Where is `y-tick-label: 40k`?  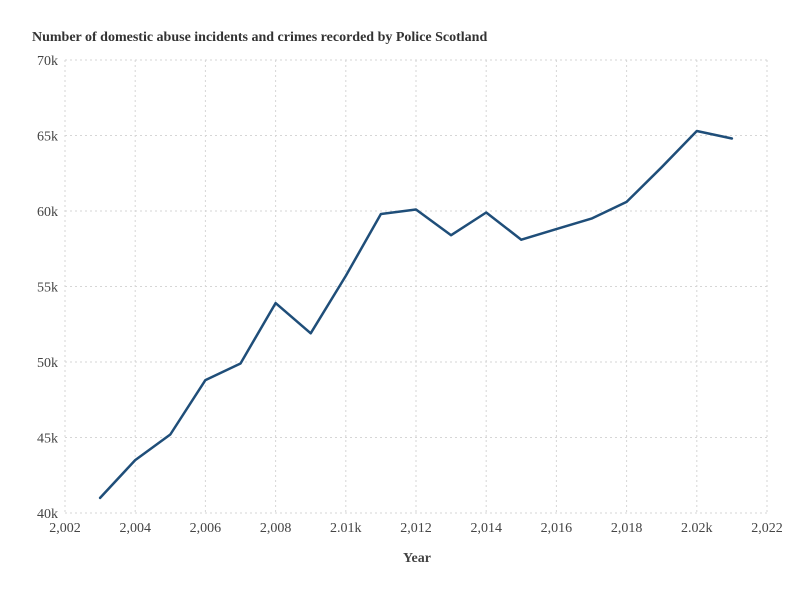 y-tick-label: 40k is located at coordinates (47, 514).